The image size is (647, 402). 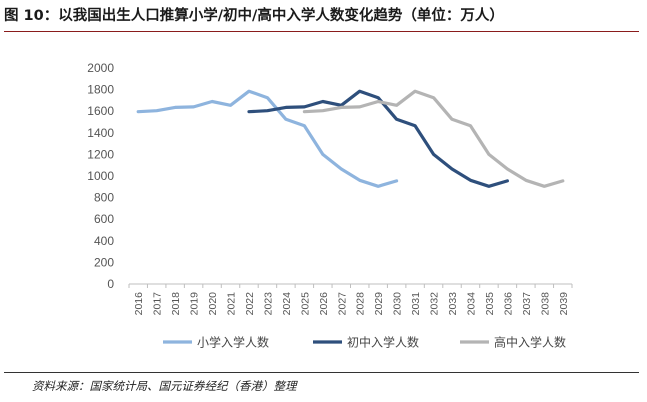 I want to click on footer-divider, so click(x=321, y=372).